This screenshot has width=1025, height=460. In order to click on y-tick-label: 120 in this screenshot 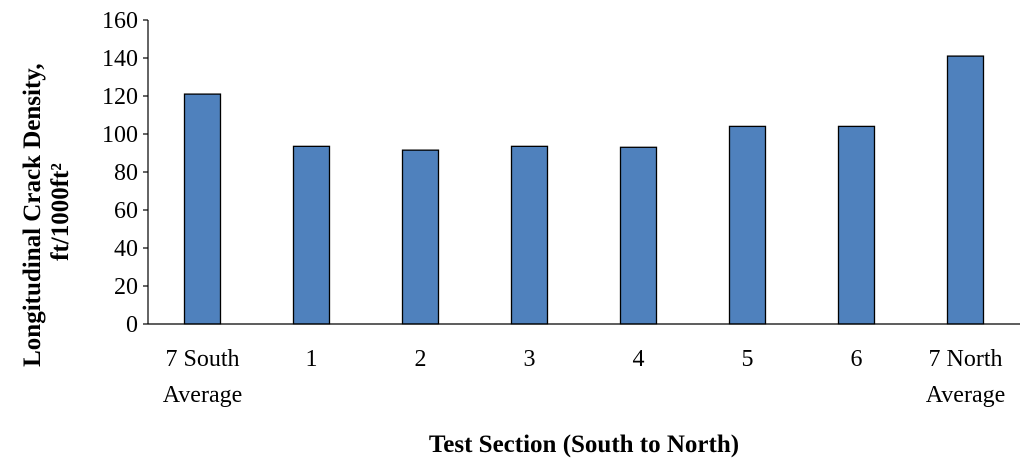, I will do `click(120, 97)`.